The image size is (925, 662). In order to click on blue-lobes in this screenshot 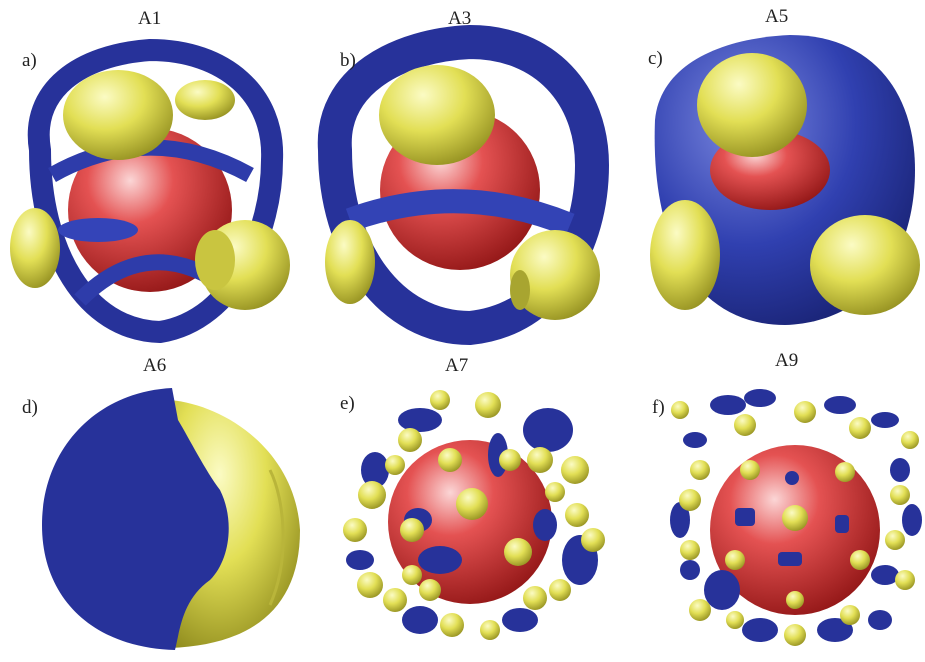, I will do `click(796, 515)`.